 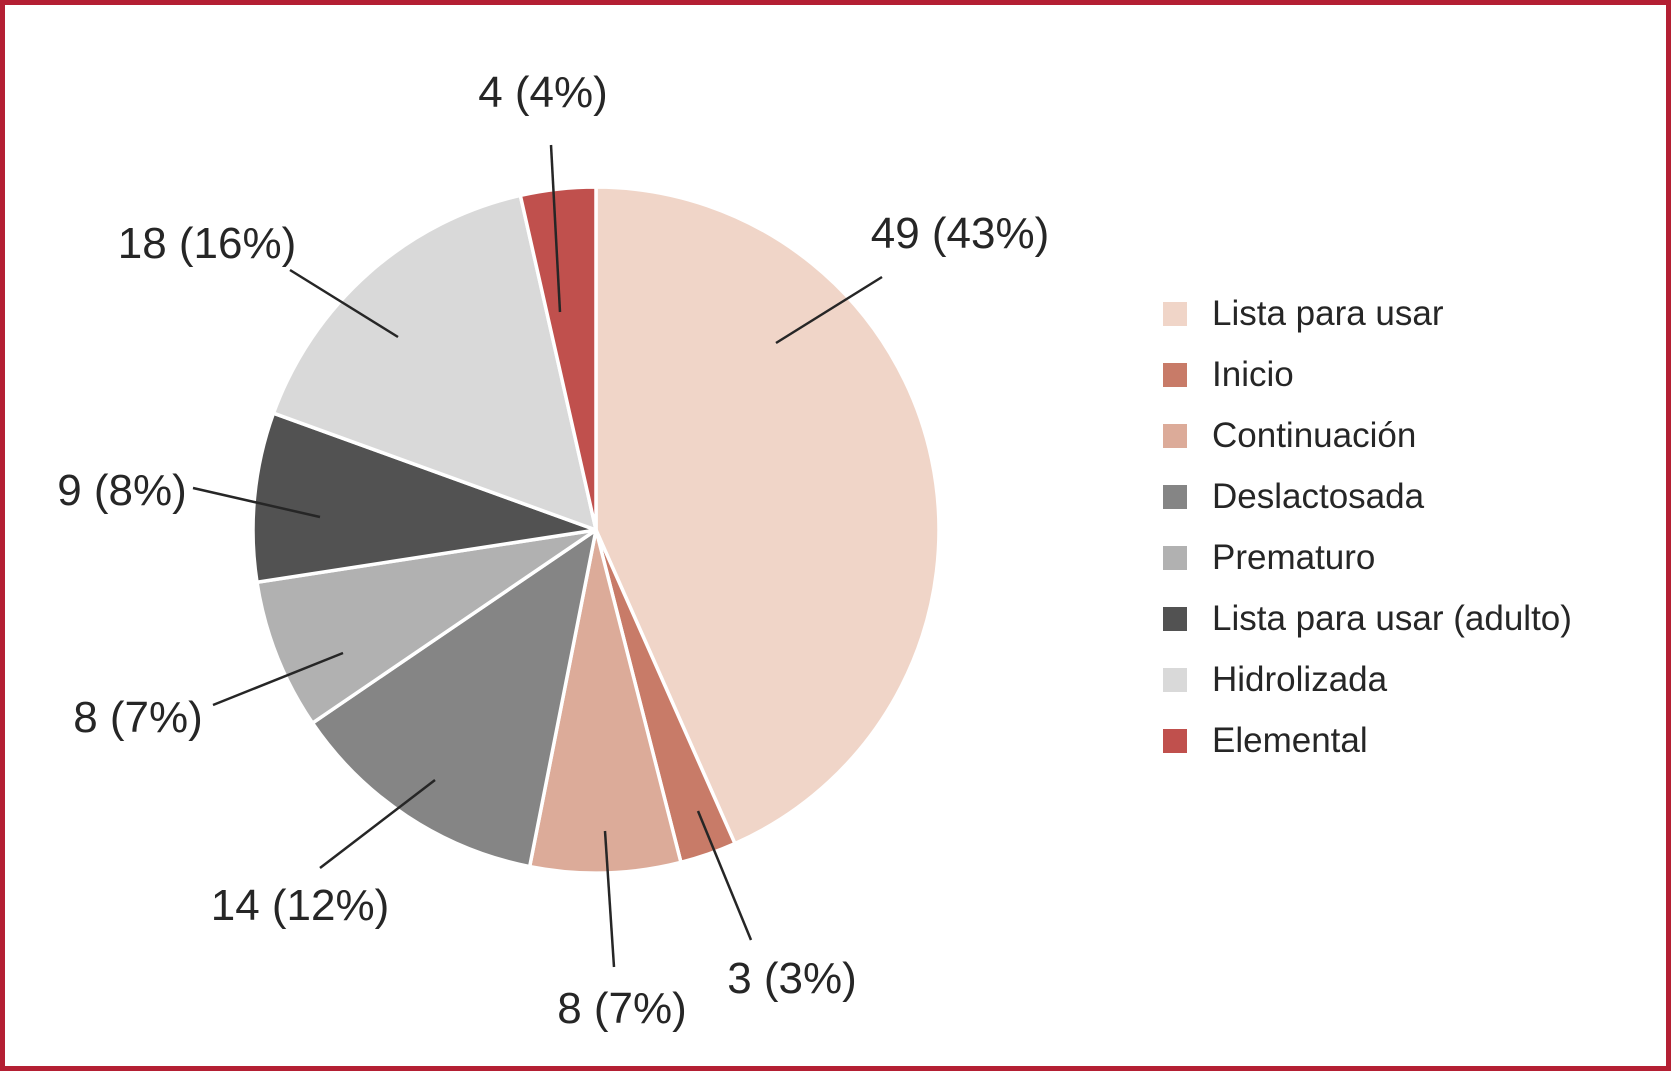 I want to click on legend-item-continuación: Continuación, so click(x=1367, y=435).